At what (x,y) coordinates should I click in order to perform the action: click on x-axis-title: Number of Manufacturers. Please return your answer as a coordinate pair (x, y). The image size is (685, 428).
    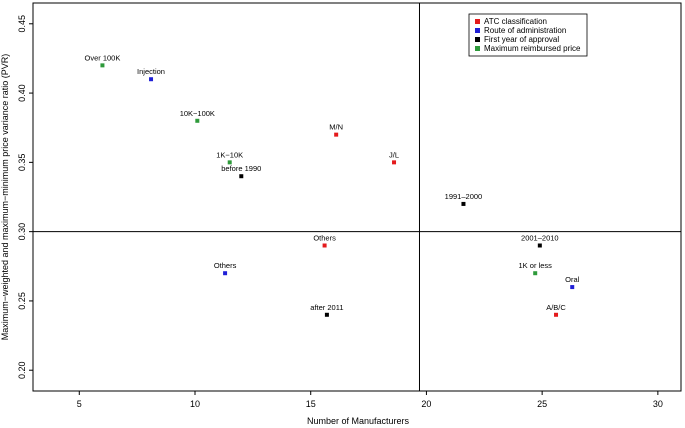
    Looking at the image, I should click on (358, 421).